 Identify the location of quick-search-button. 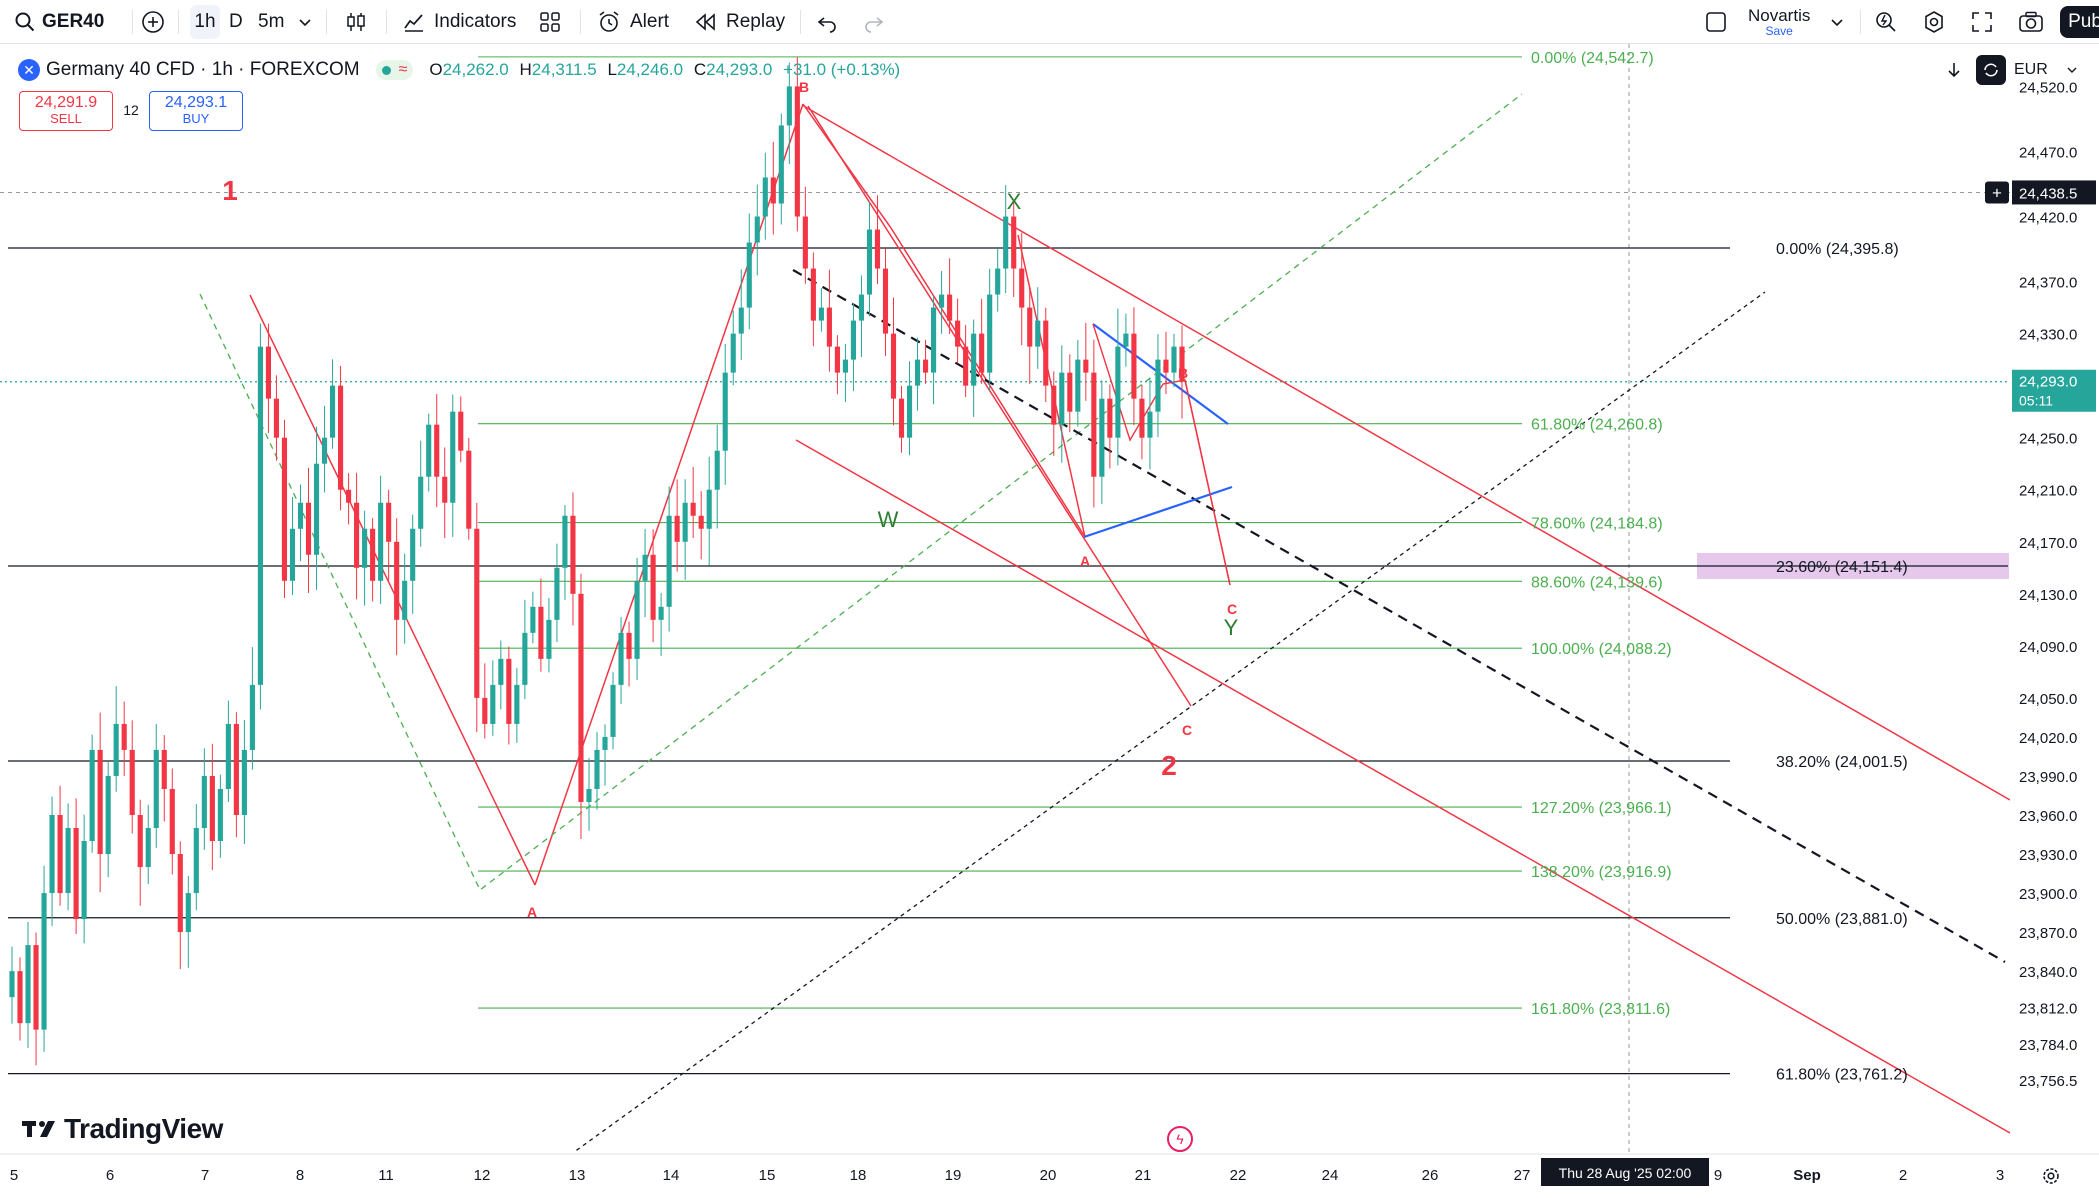
(1886, 22).